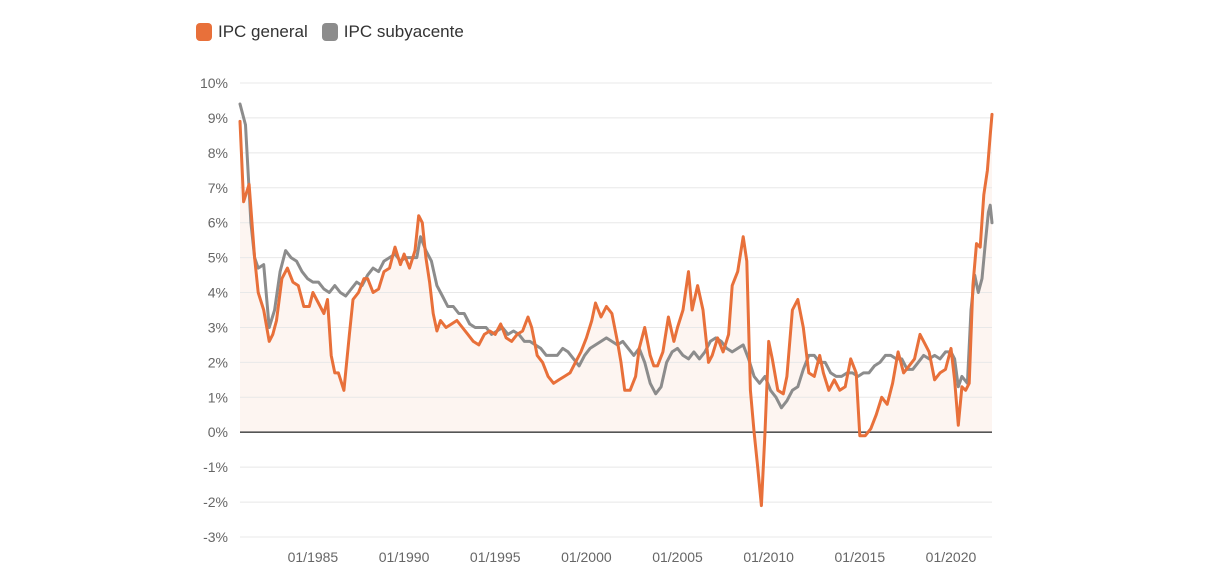 This screenshot has width=1212, height=582. I want to click on chart-legend: IPC general IPC subyacente, so click(330, 32).